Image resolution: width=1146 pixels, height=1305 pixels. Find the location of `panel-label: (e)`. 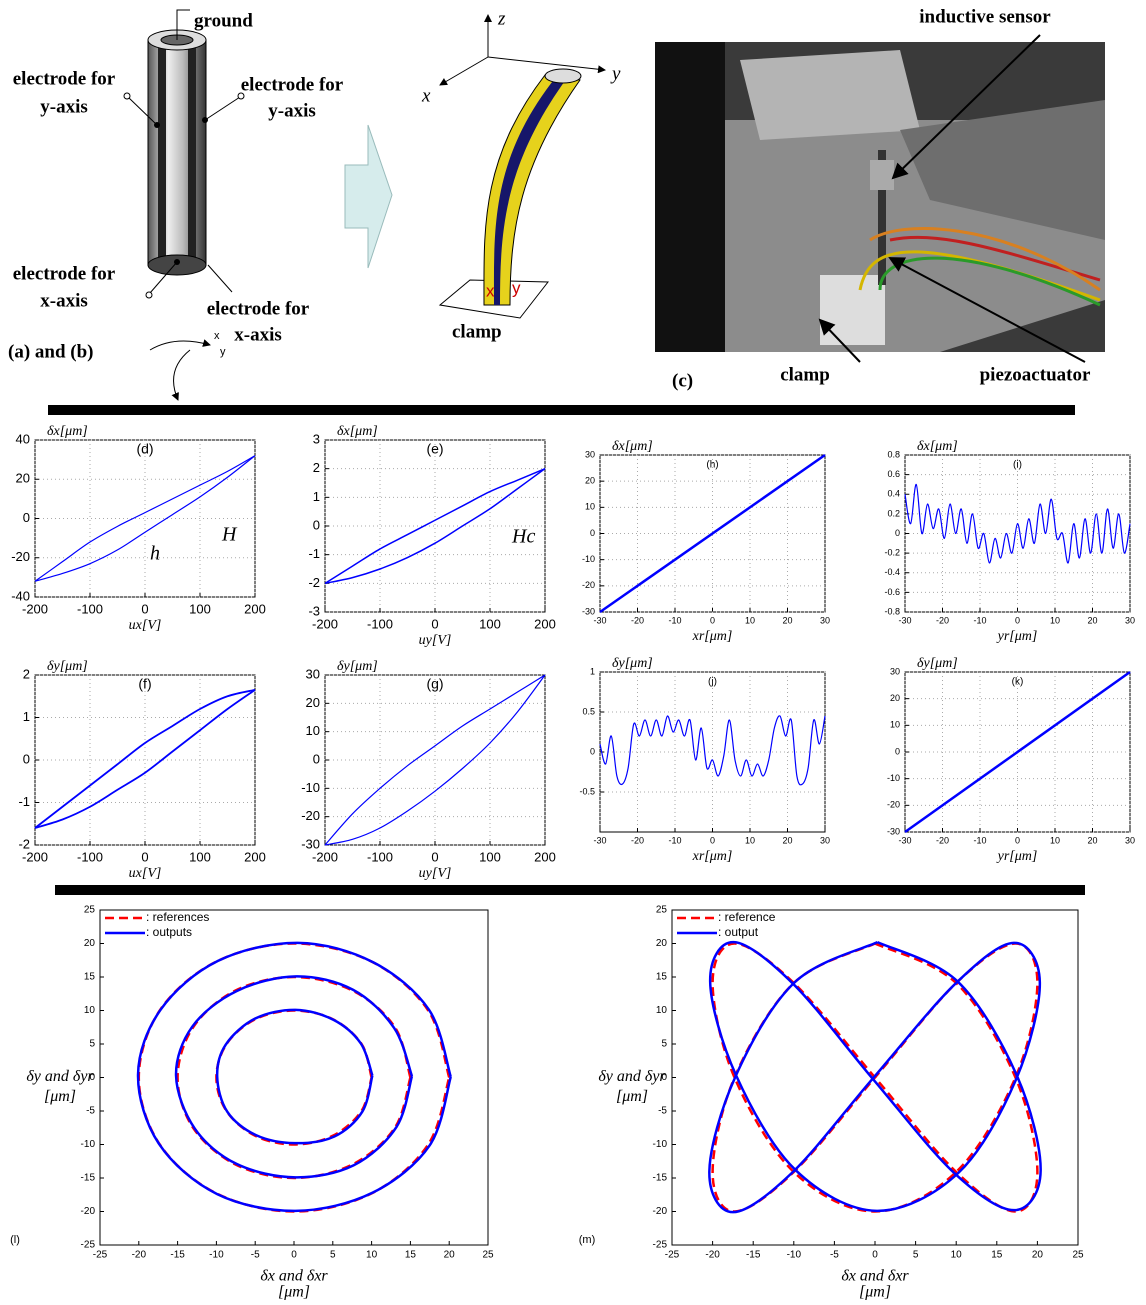

panel-label: (e) is located at coordinates (434, 449).